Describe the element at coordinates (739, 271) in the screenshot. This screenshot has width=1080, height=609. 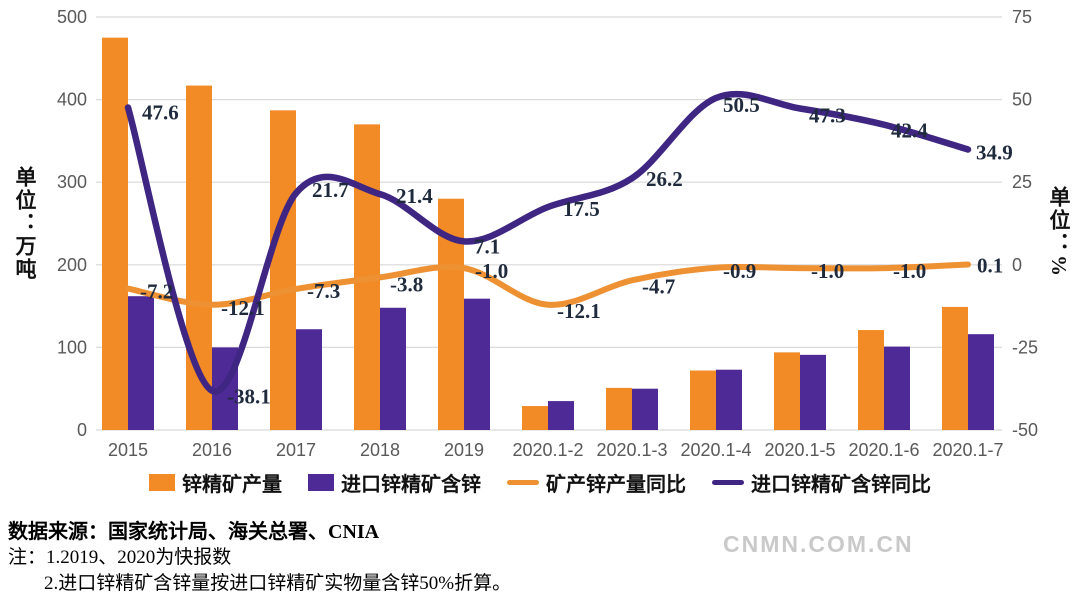
I see `data-label-矿产锌产量同比-2020.1-4: -0.9` at that location.